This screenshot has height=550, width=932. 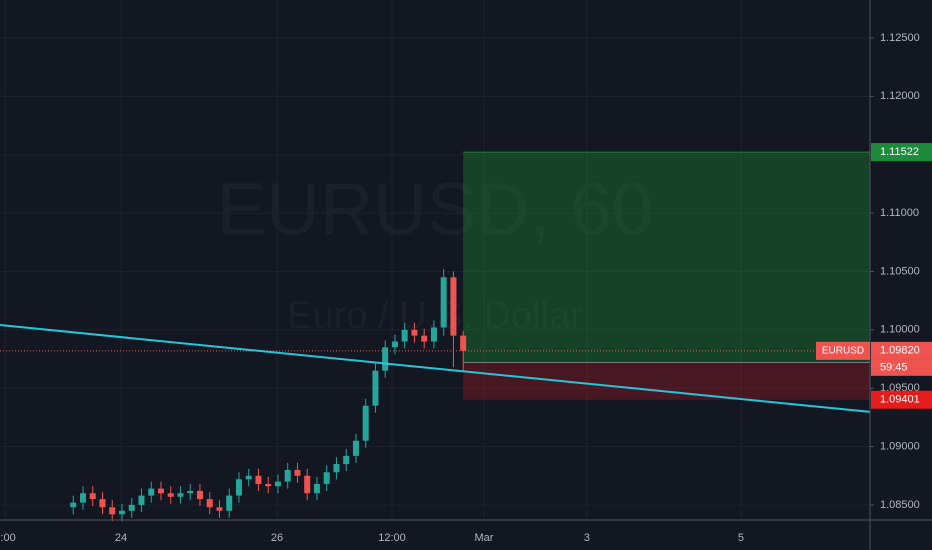 I want to click on last-price-label: 1.09820, so click(x=900, y=351).